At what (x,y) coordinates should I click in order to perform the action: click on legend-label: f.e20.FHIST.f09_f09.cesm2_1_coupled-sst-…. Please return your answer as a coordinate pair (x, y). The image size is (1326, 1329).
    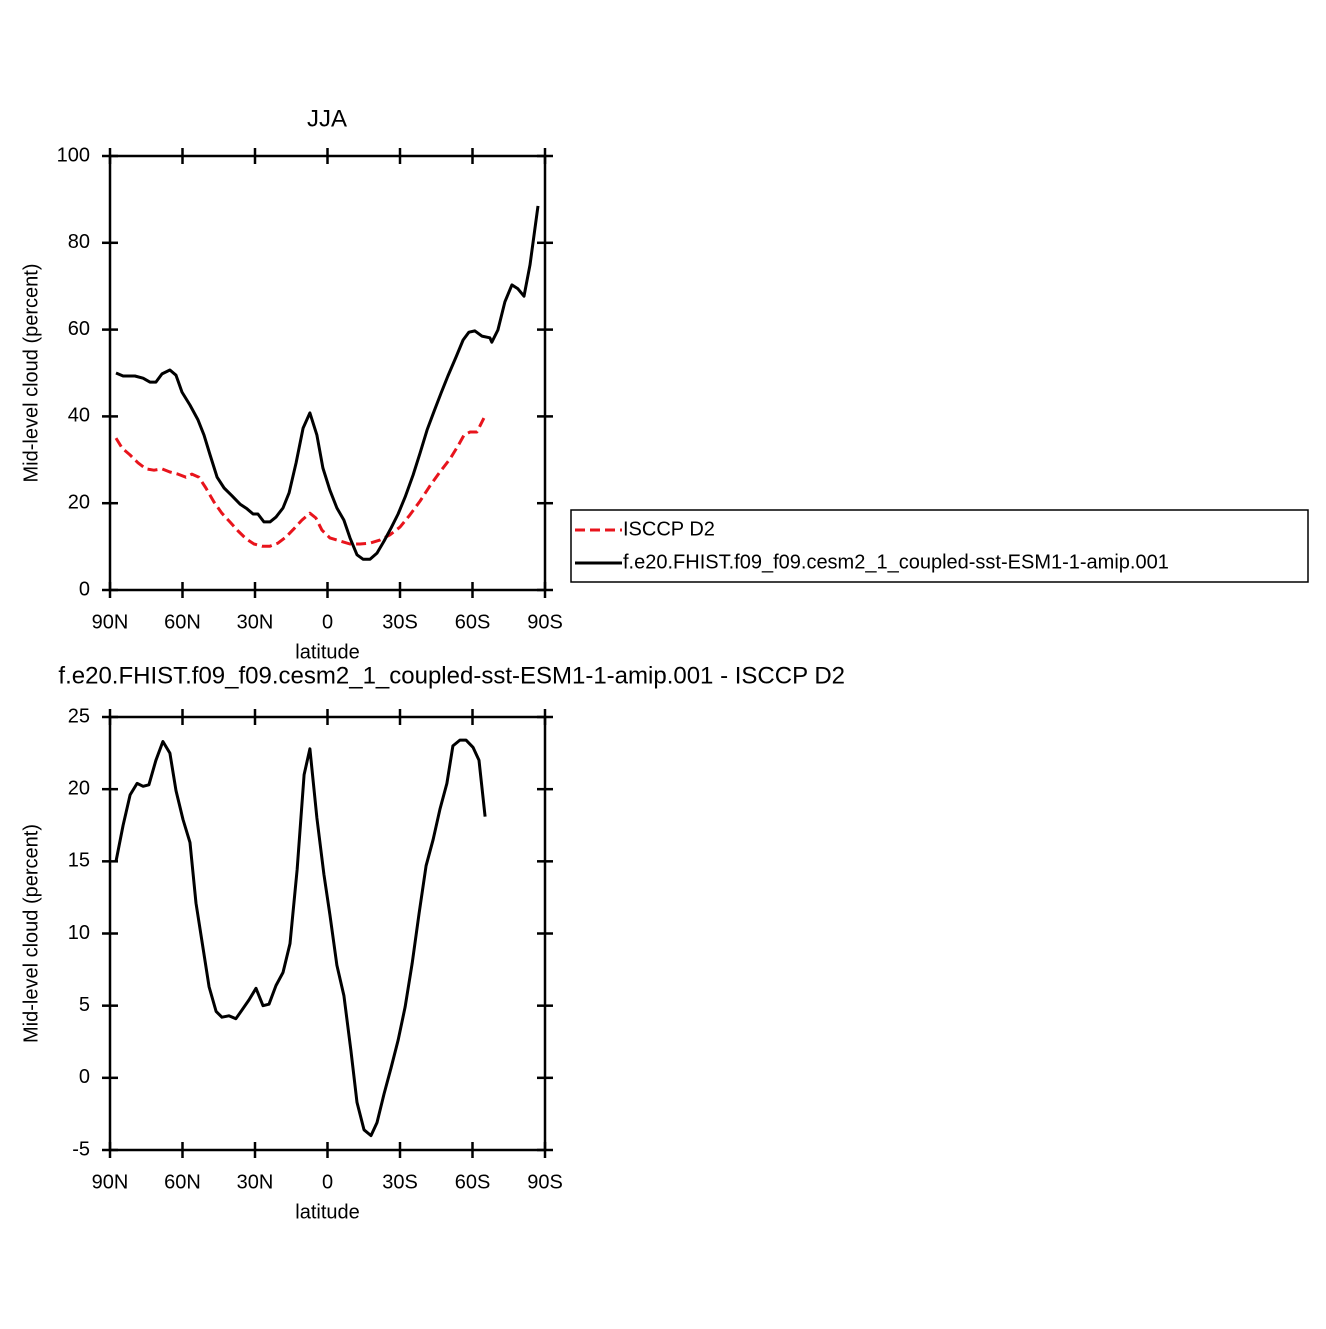
    Looking at the image, I should click on (896, 562).